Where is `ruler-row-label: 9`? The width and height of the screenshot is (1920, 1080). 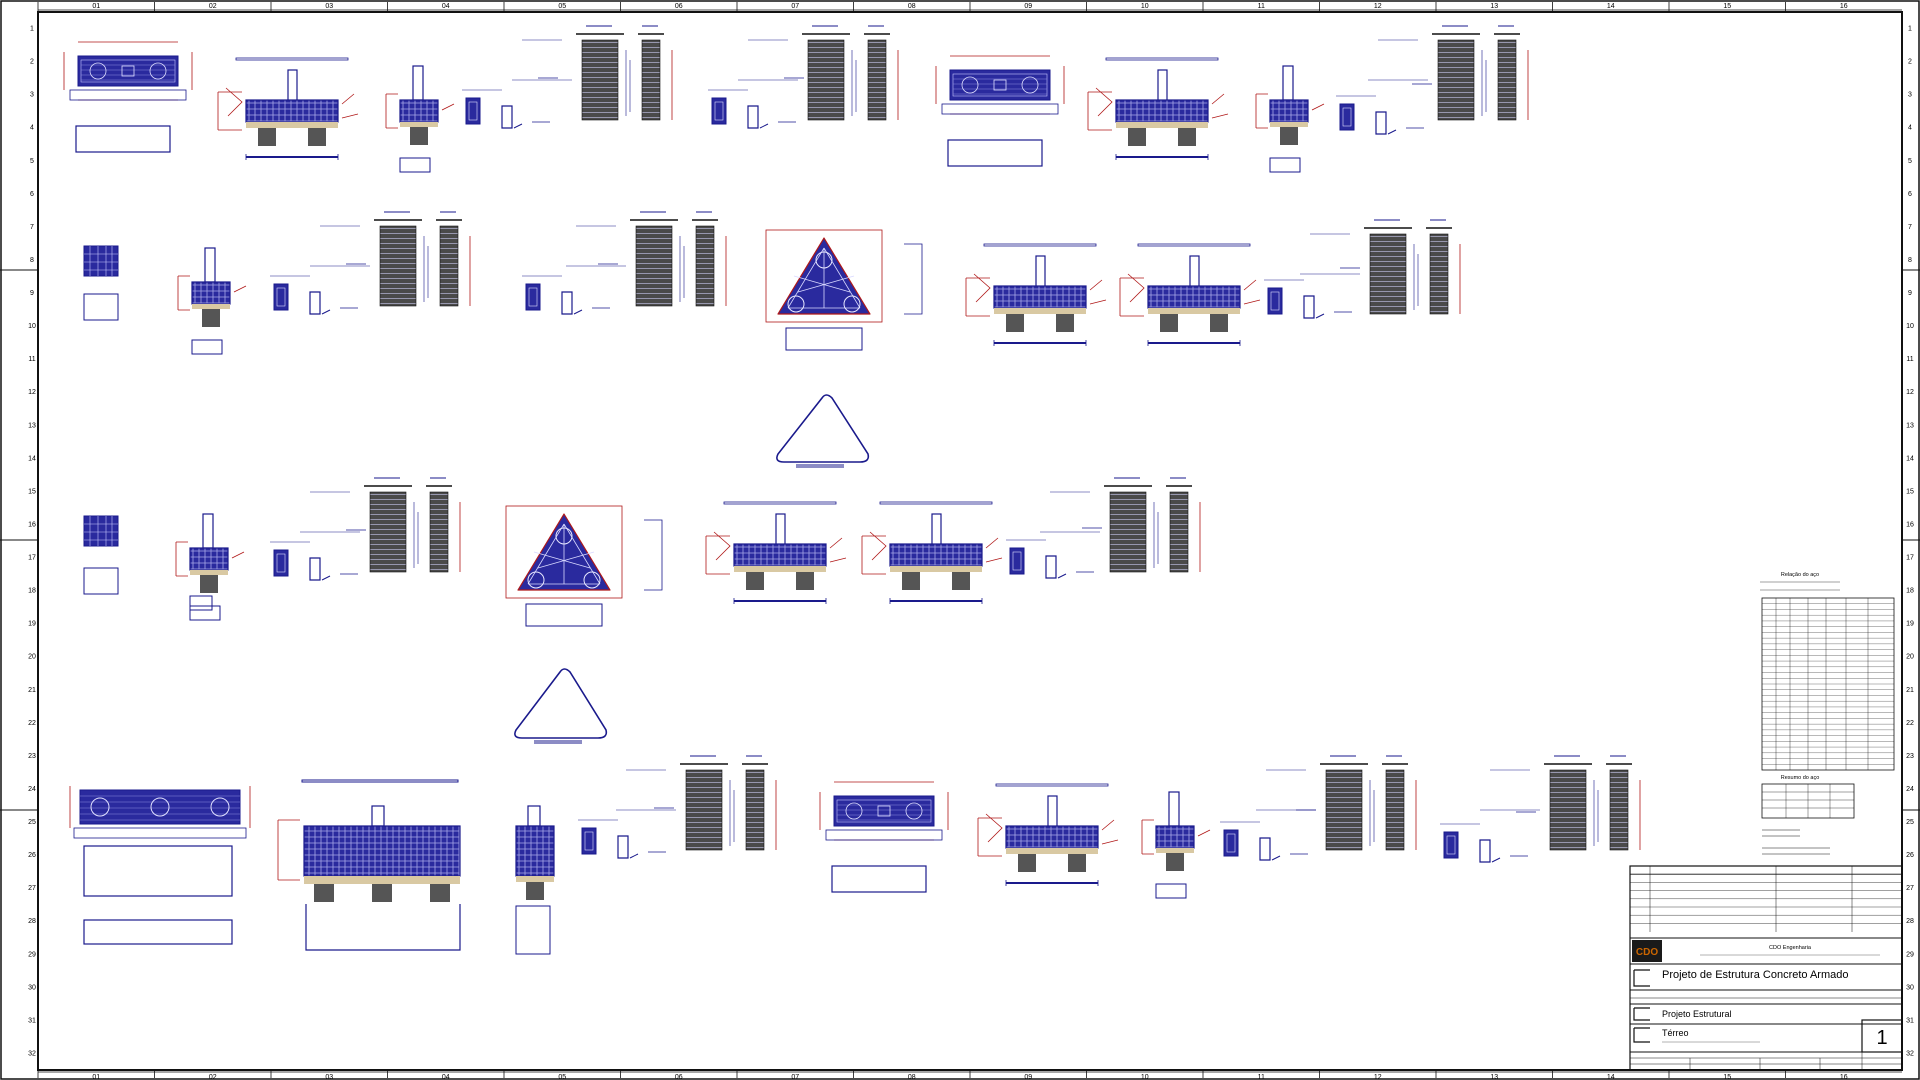
ruler-row-label: 9 is located at coordinates (32, 293).